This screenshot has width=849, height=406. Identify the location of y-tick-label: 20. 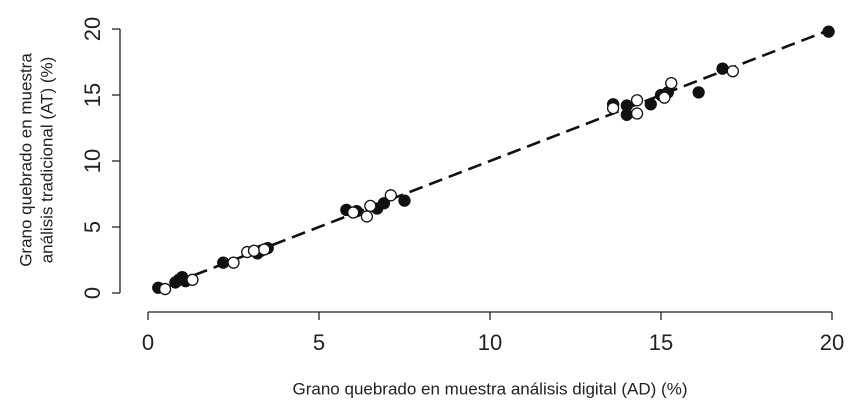
(92, 29).